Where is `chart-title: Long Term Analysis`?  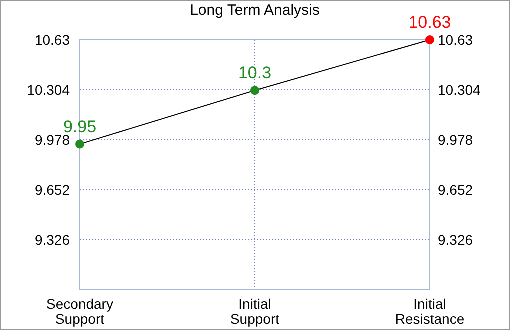 chart-title: Long Term Analysis is located at coordinates (255, 10).